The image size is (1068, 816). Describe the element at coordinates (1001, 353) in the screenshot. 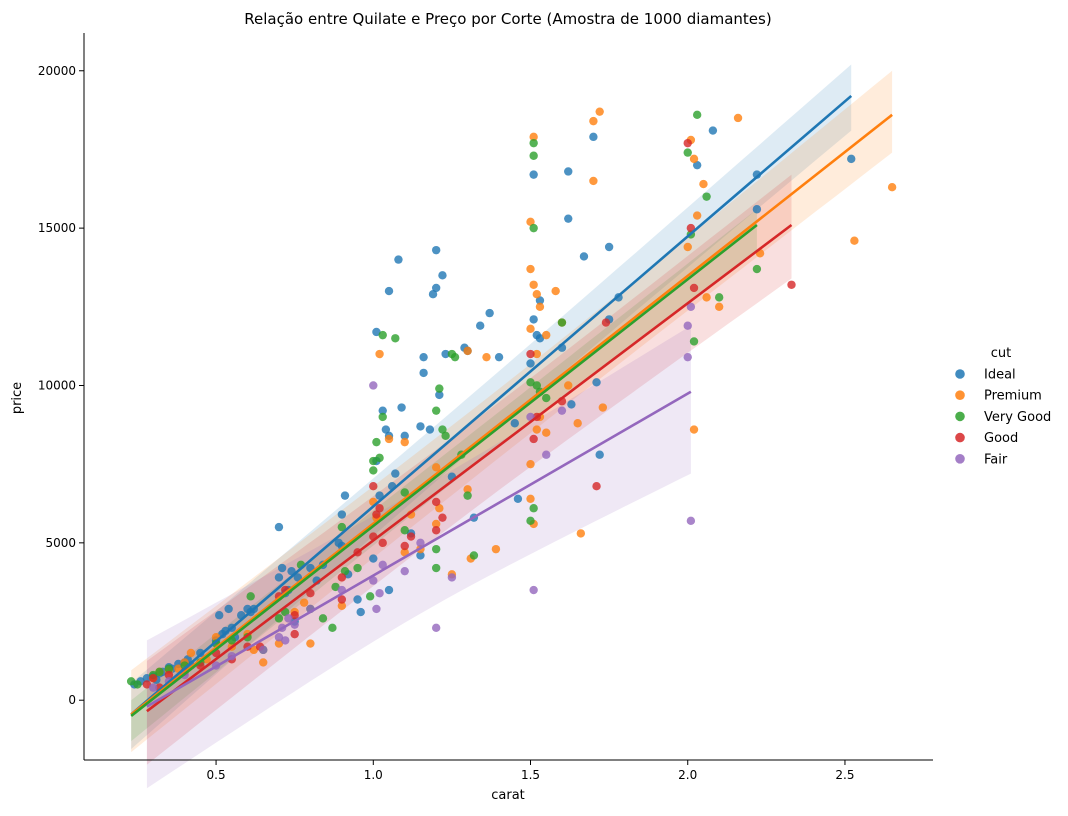

I see `legend-title: cut` at that location.